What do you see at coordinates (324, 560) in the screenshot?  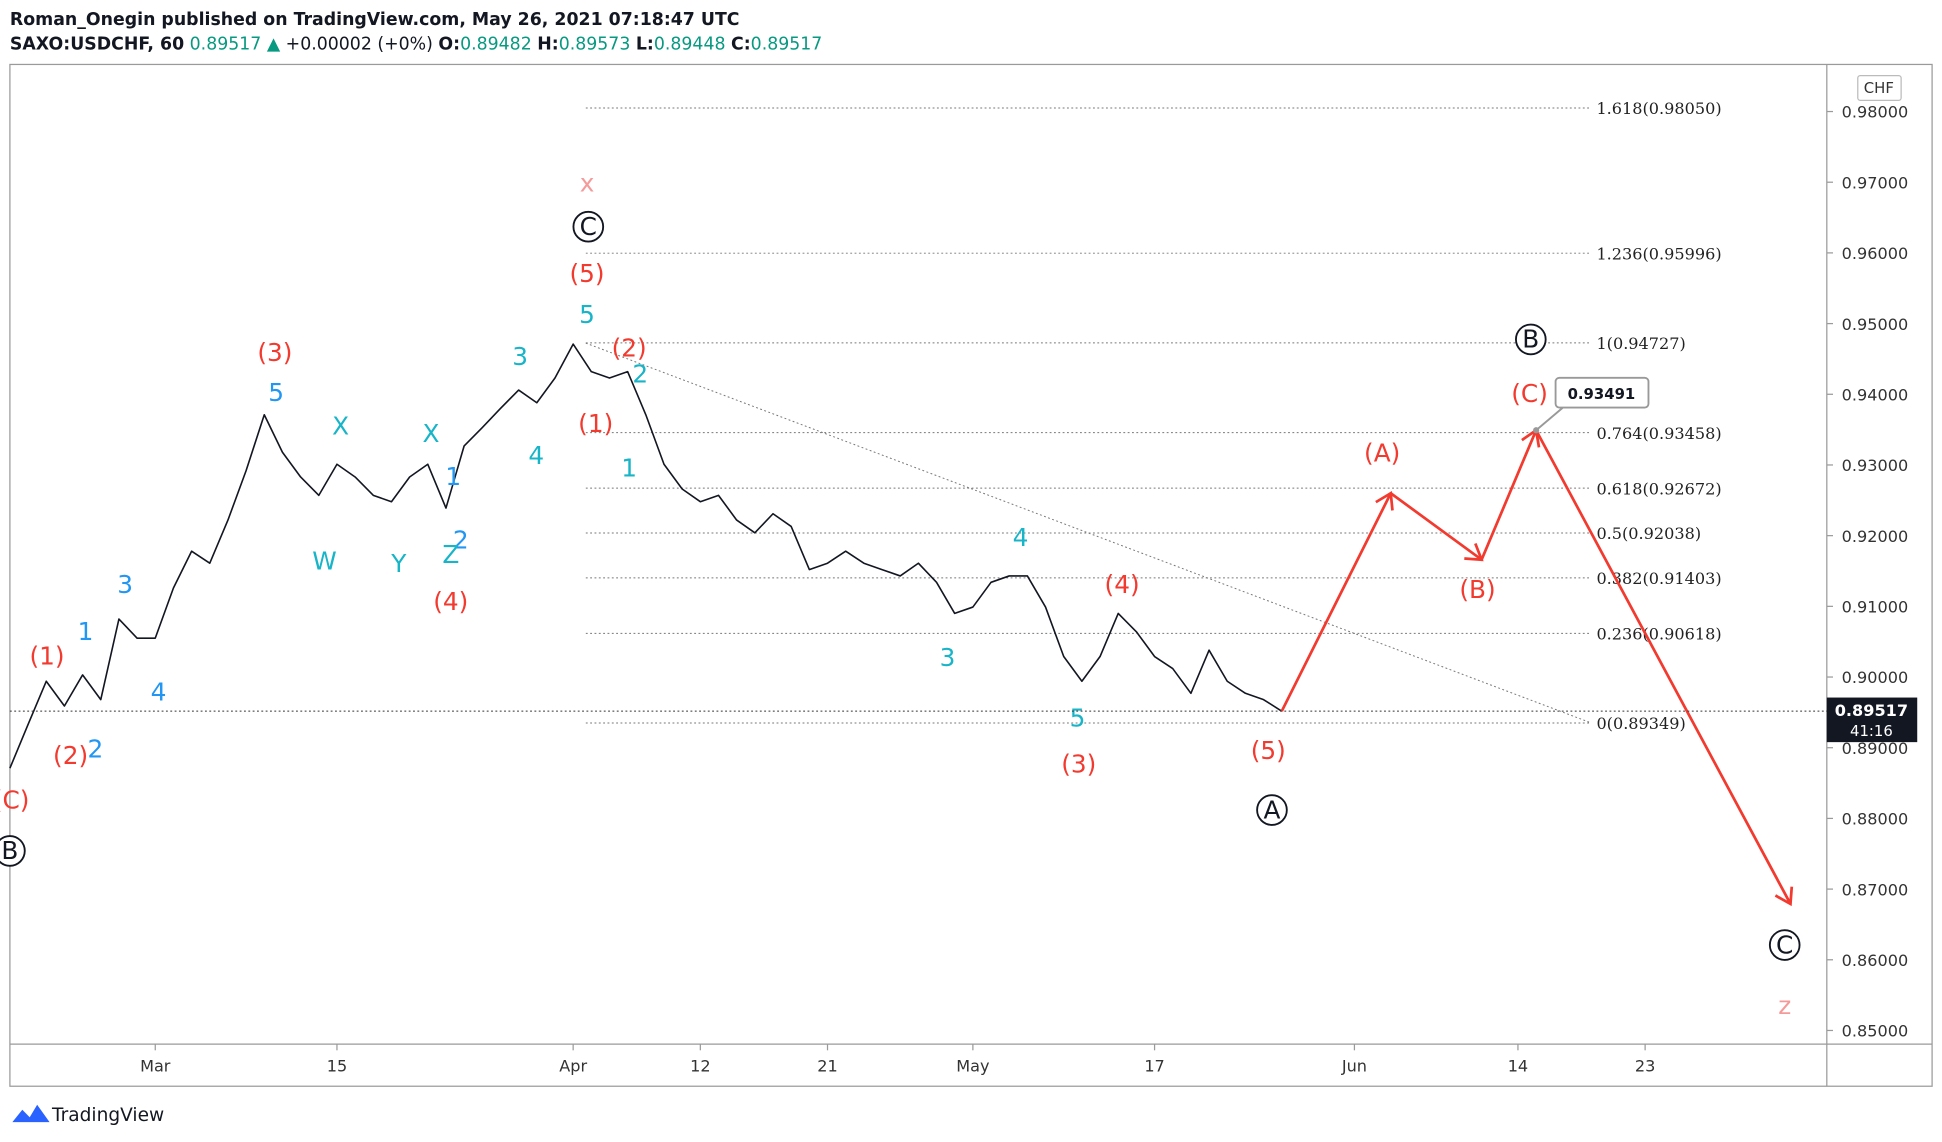 I see `wave-label: W` at bounding box center [324, 560].